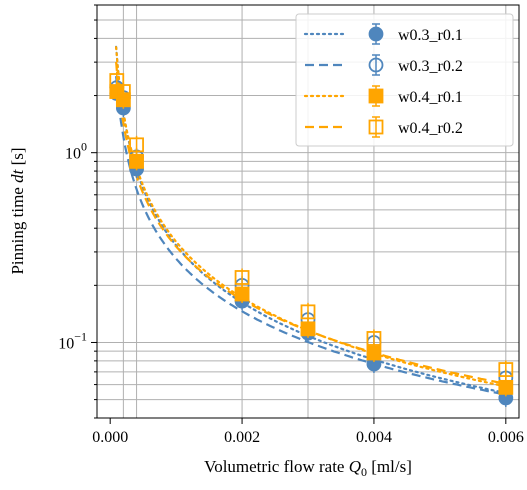 This screenshot has height=490, width=527. What do you see at coordinates (72, 340) in the screenshot?
I see `y-tick-label: 10⁻¹` at bounding box center [72, 340].